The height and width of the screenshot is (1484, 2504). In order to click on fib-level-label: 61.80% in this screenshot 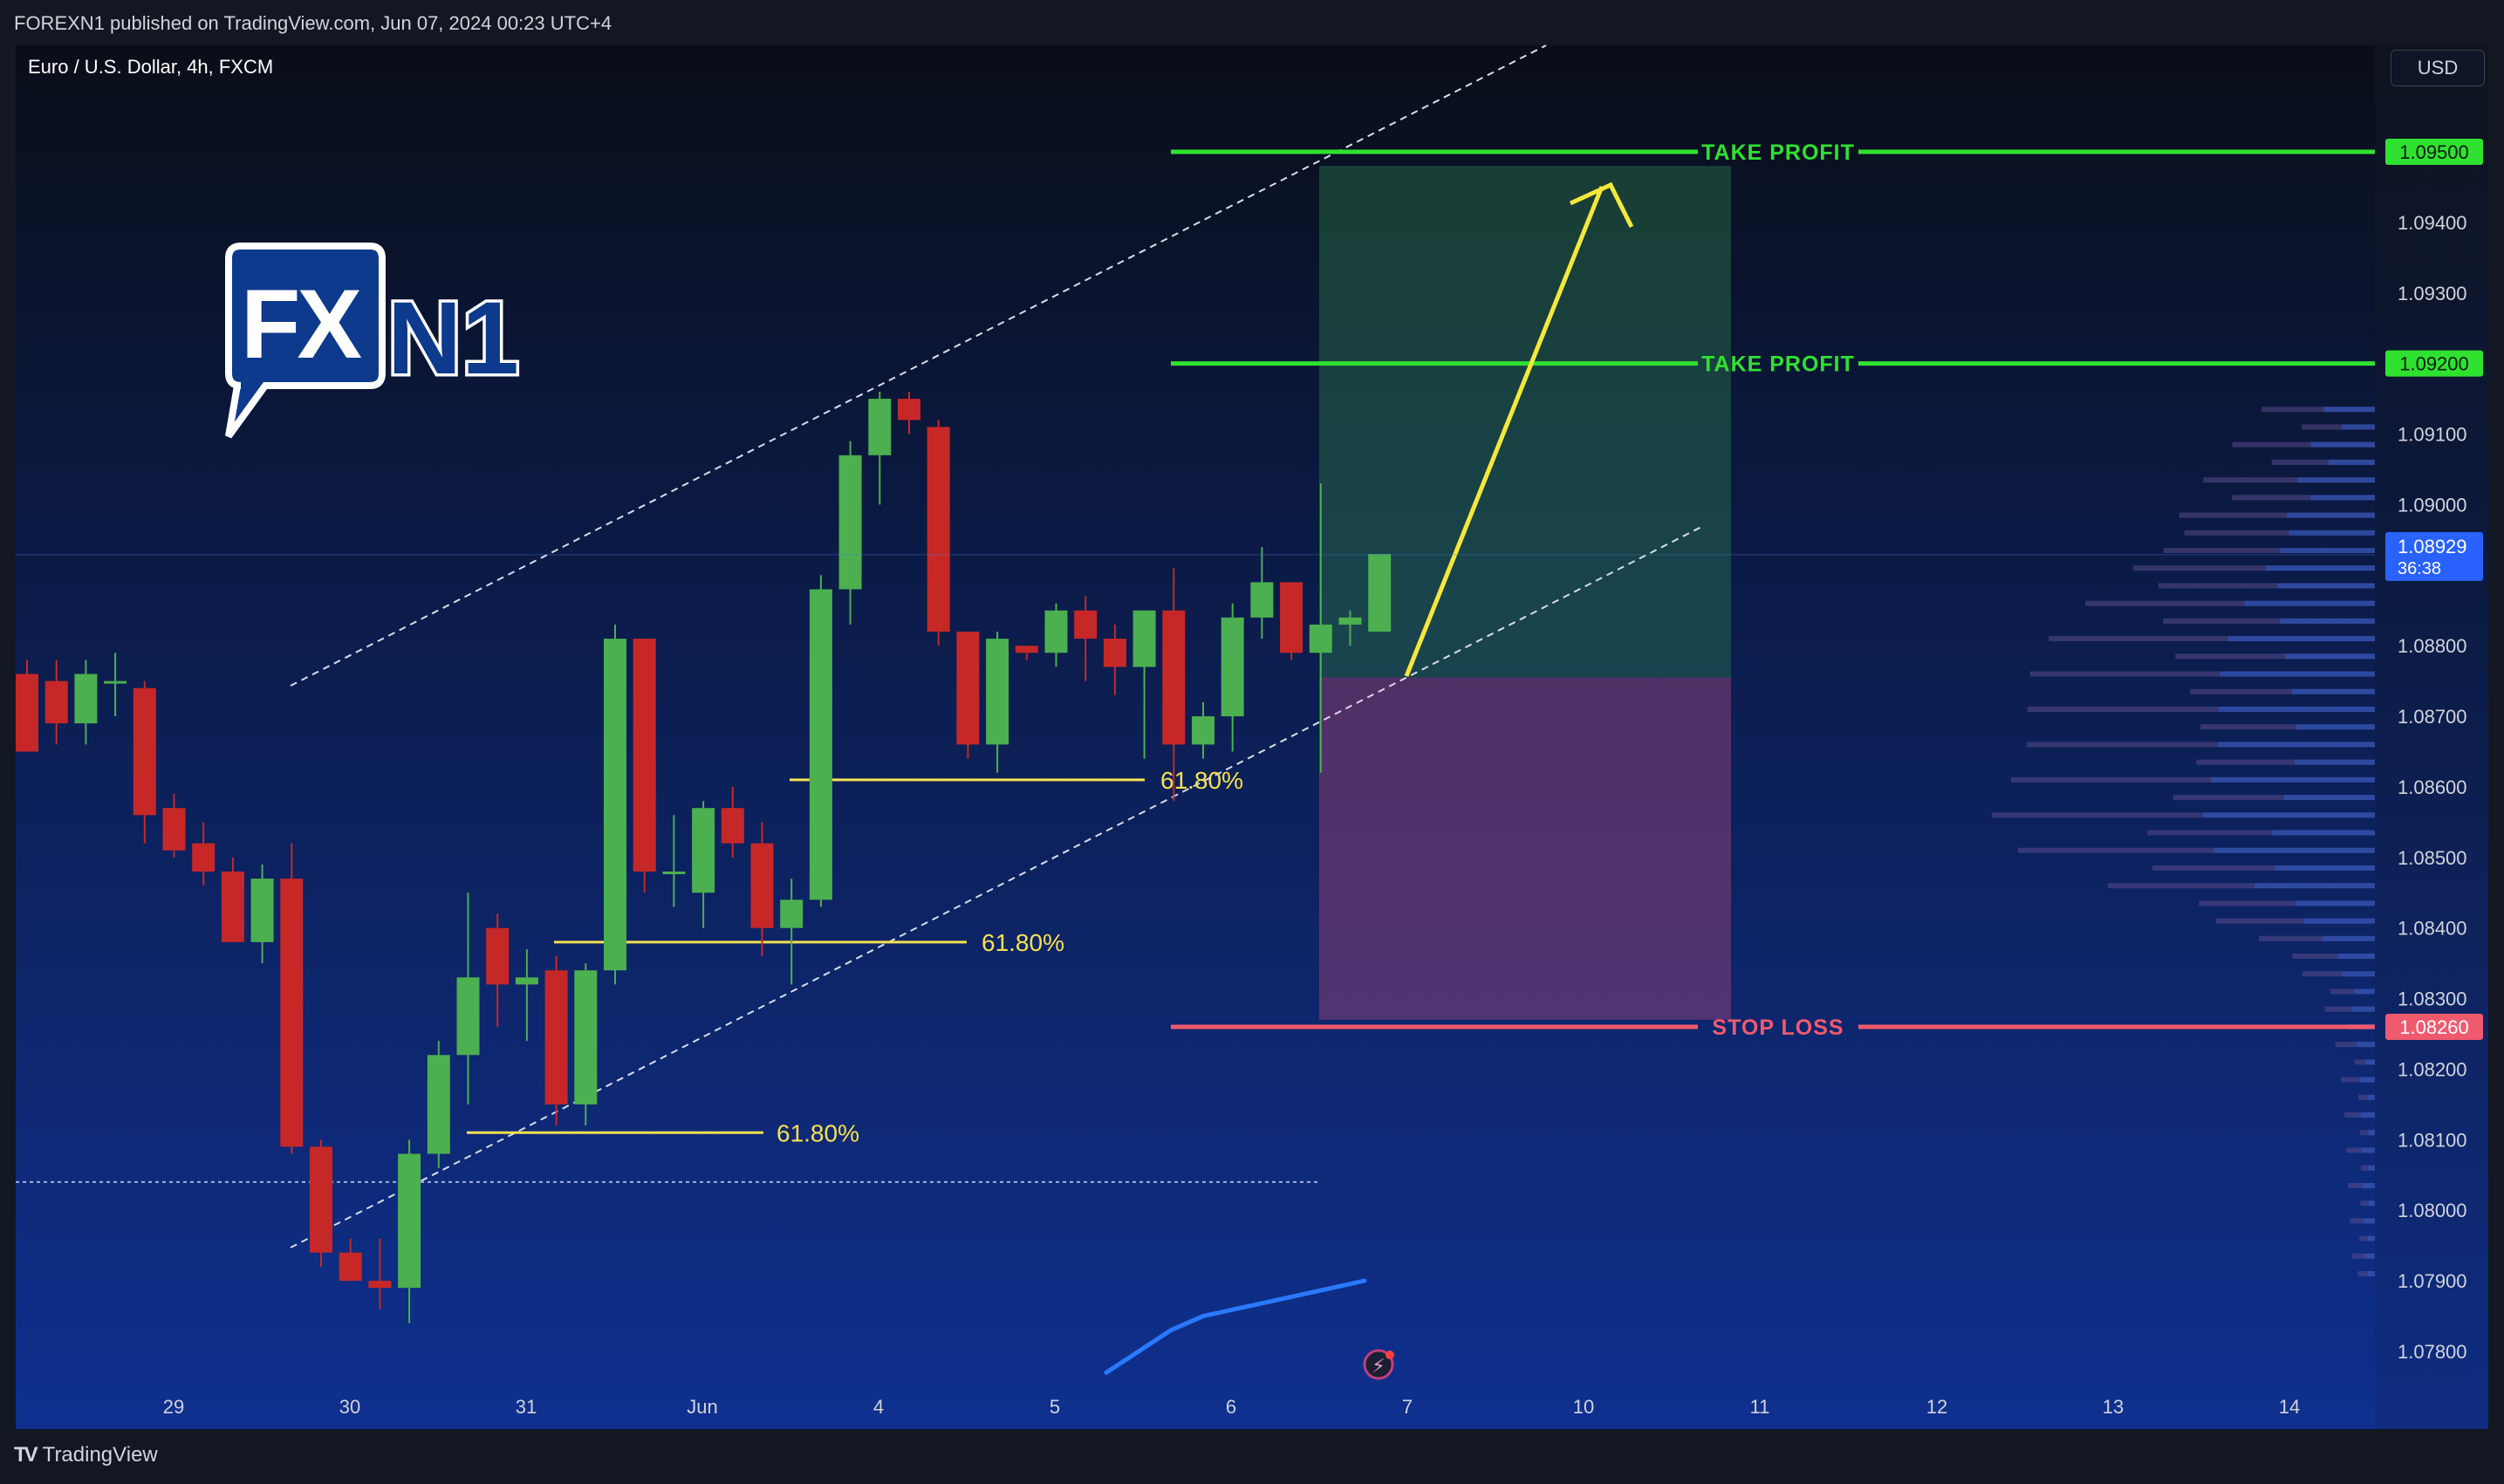, I will do `click(818, 1132)`.